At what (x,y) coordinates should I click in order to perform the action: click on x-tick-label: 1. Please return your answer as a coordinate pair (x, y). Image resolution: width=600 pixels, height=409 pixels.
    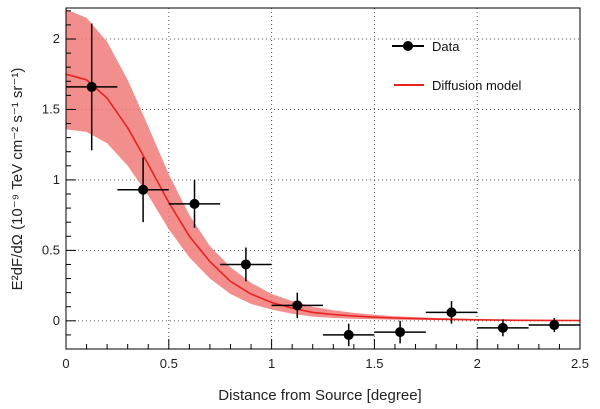
    Looking at the image, I should click on (271, 363).